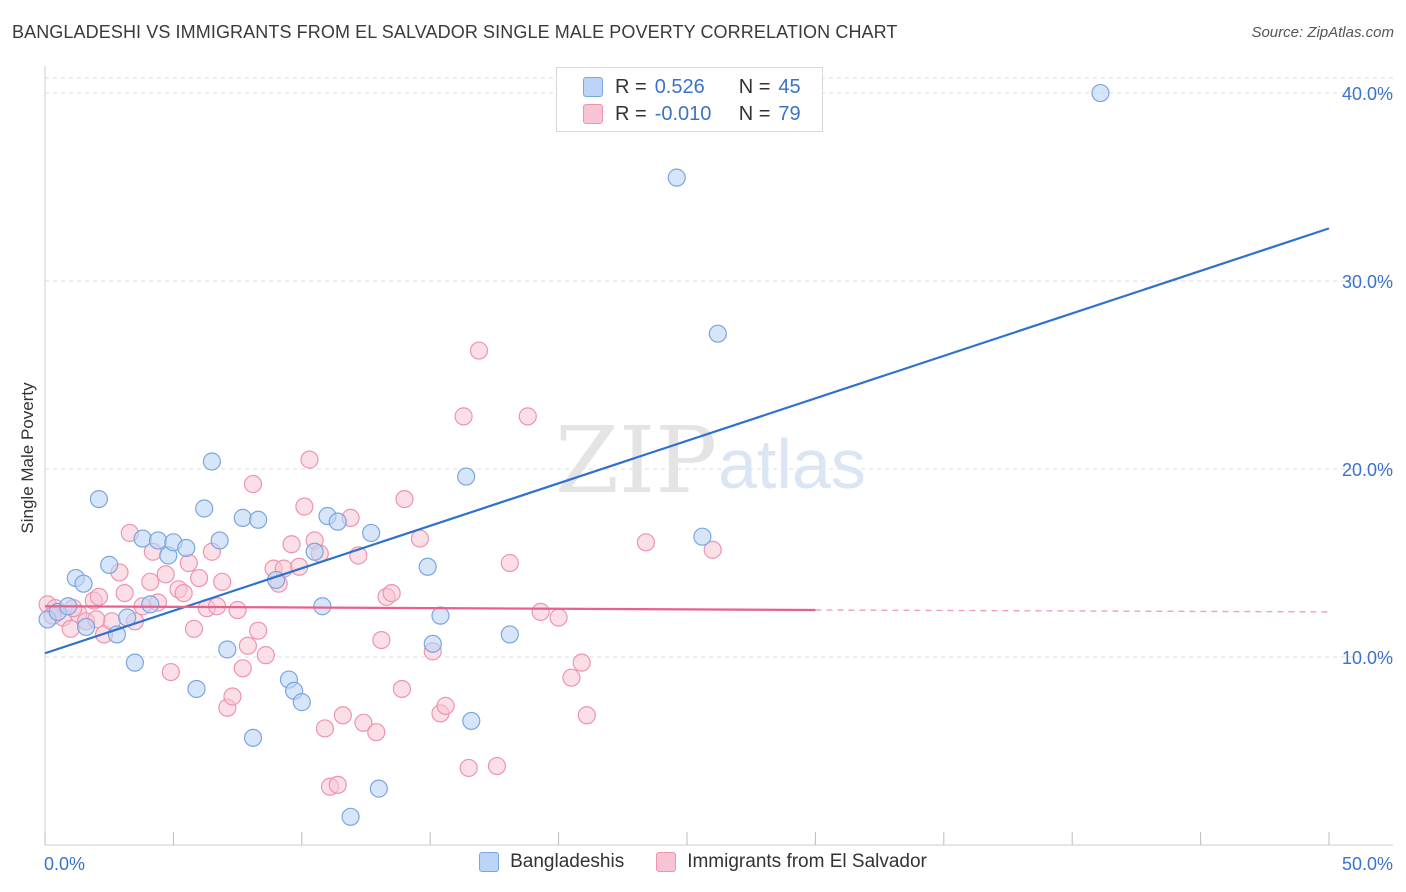 Image resolution: width=1406 pixels, height=892 pixels. What do you see at coordinates (792, 464) in the screenshot?
I see `watermark-atlas: atlas` at bounding box center [792, 464].